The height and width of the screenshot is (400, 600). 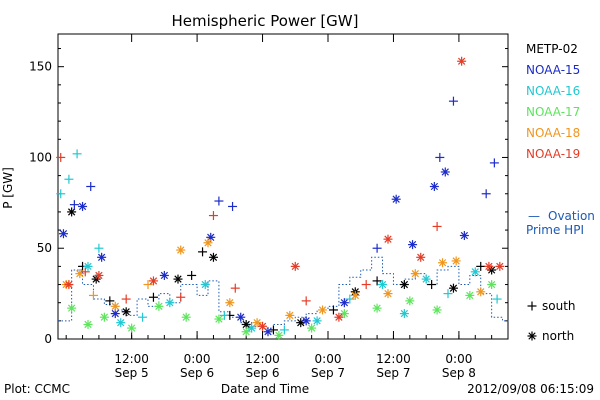 I want to click on y-axis-label: P [GW], so click(x=8, y=188).